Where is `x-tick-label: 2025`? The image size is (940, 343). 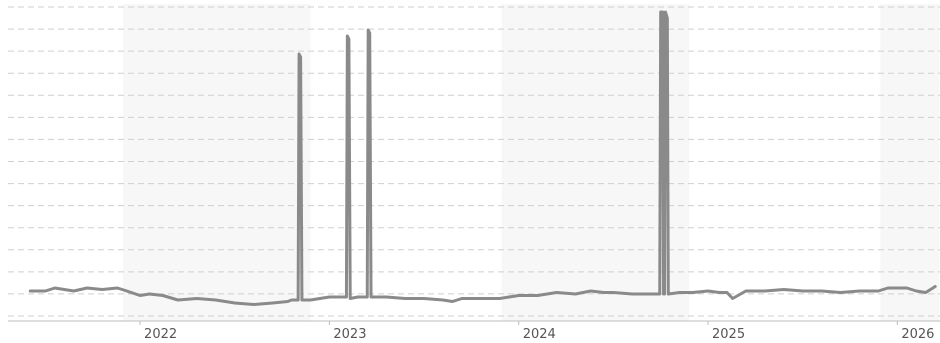
x-tick-label: 2025 is located at coordinates (728, 334).